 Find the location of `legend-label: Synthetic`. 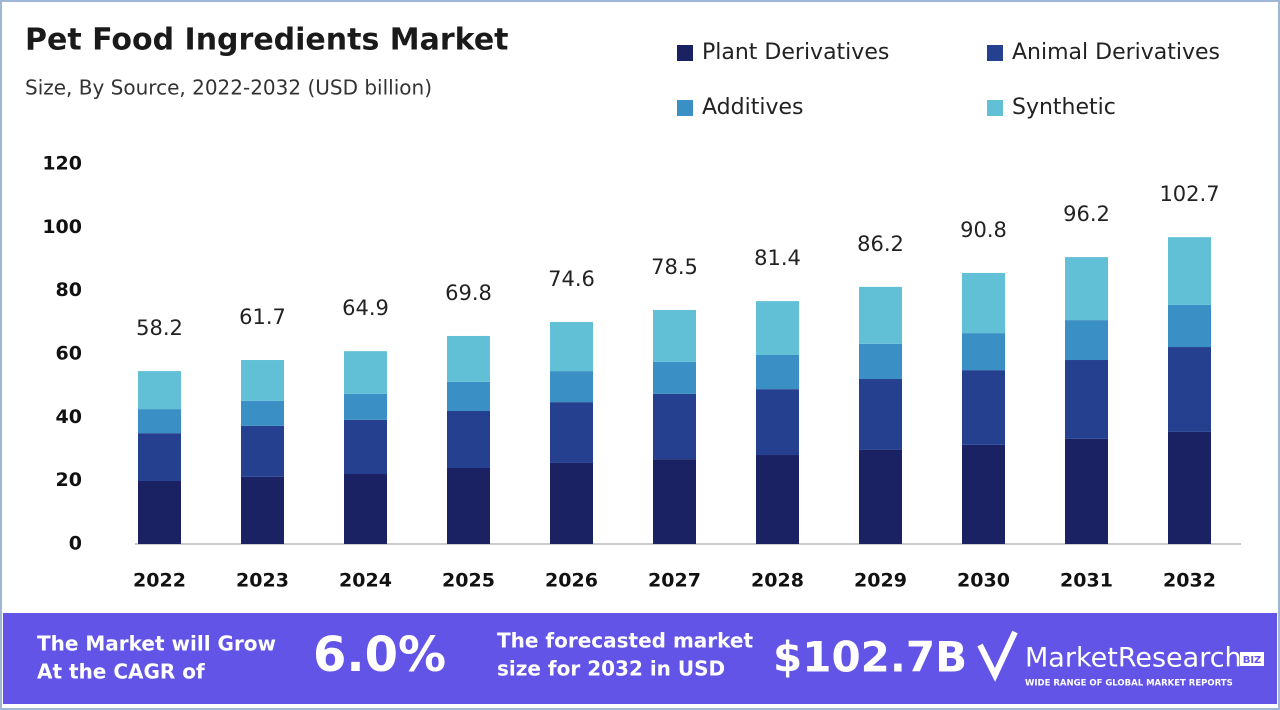

legend-label: Synthetic is located at coordinates (1064, 107).